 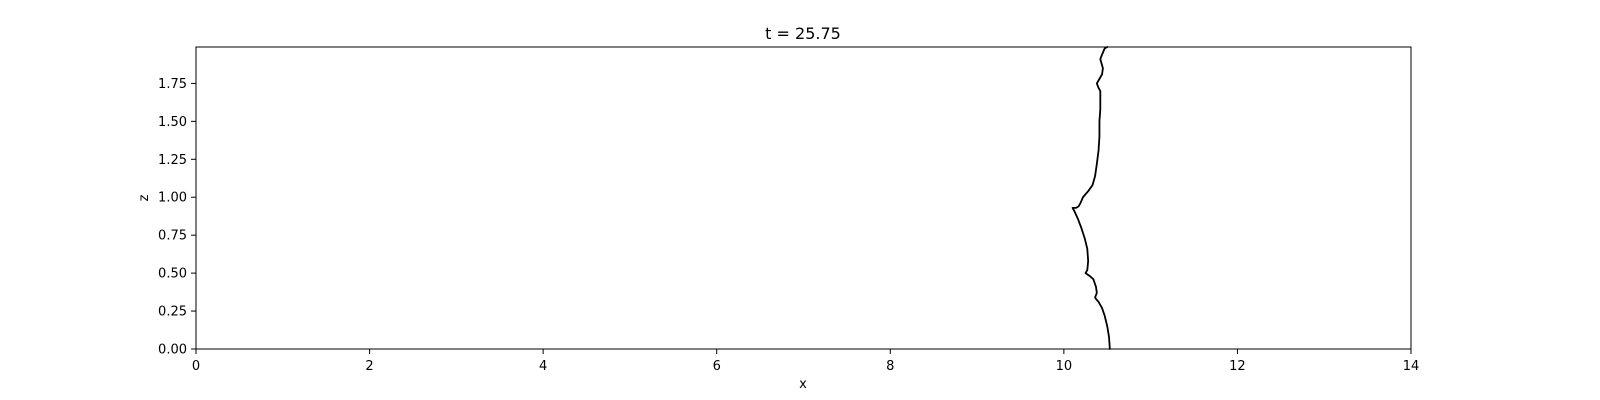 I want to click on y-tick-label: 0.75, so click(x=172, y=236).